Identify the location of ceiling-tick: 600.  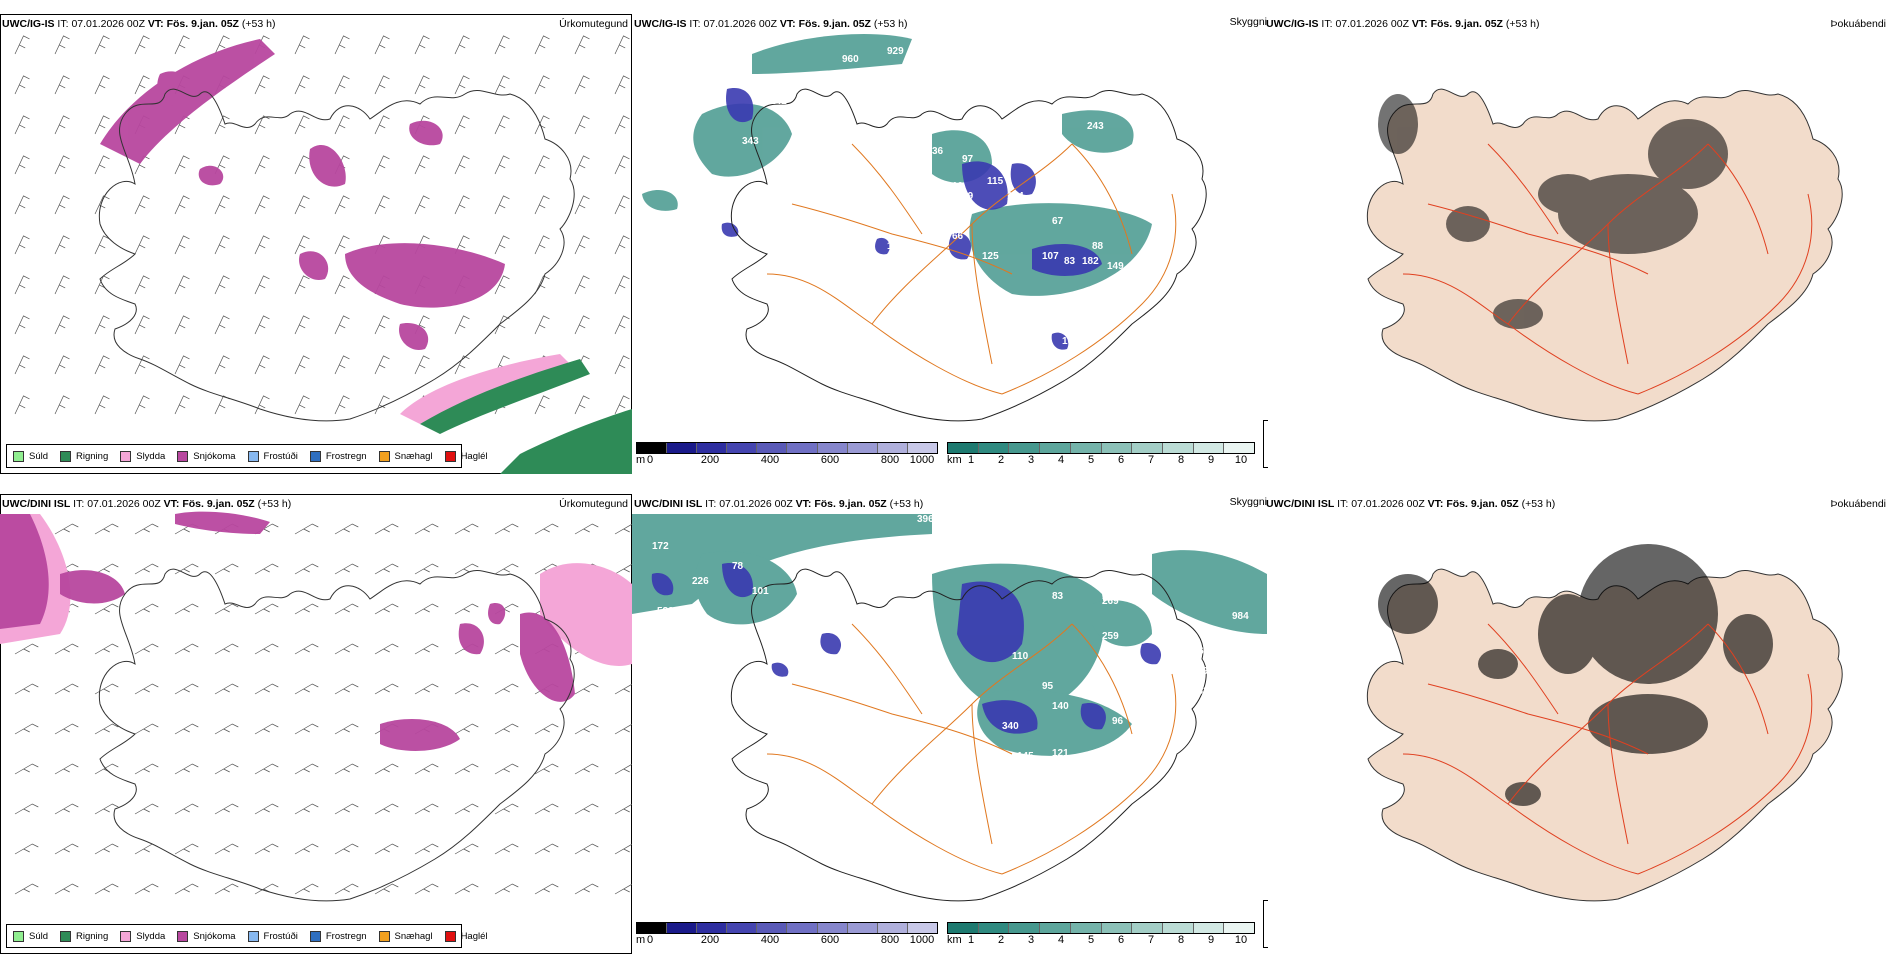
(830, 940).